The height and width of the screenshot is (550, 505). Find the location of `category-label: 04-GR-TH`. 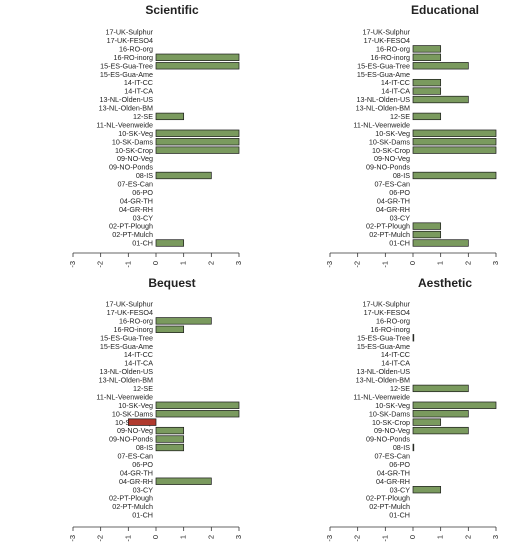

category-label: 04-GR-TH is located at coordinates (136, 200).